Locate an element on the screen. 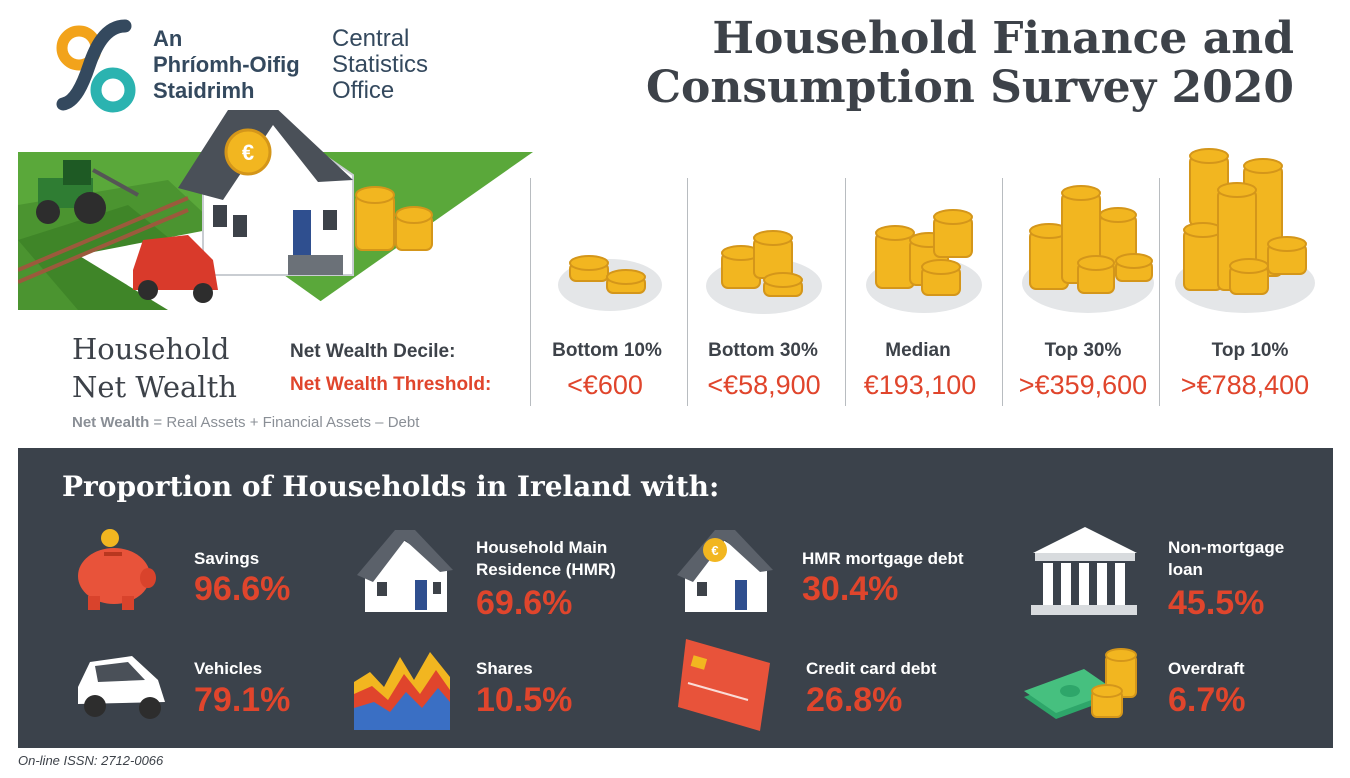 This screenshot has height=778, width=1350. issn-footer: On-line ISSN: 2712-0066 is located at coordinates (91, 760).